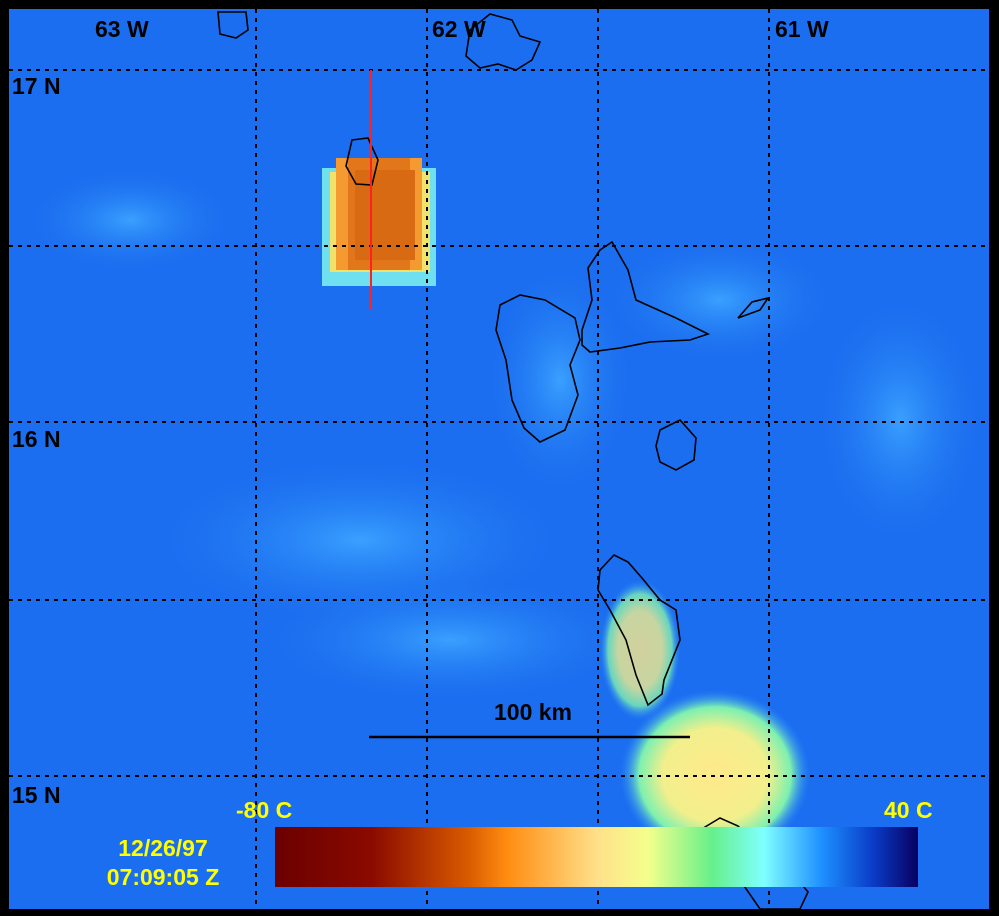 This screenshot has height=916, width=999. What do you see at coordinates (459, 29) in the screenshot?
I see `longitude-label: 62 W` at bounding box center [459, 29].